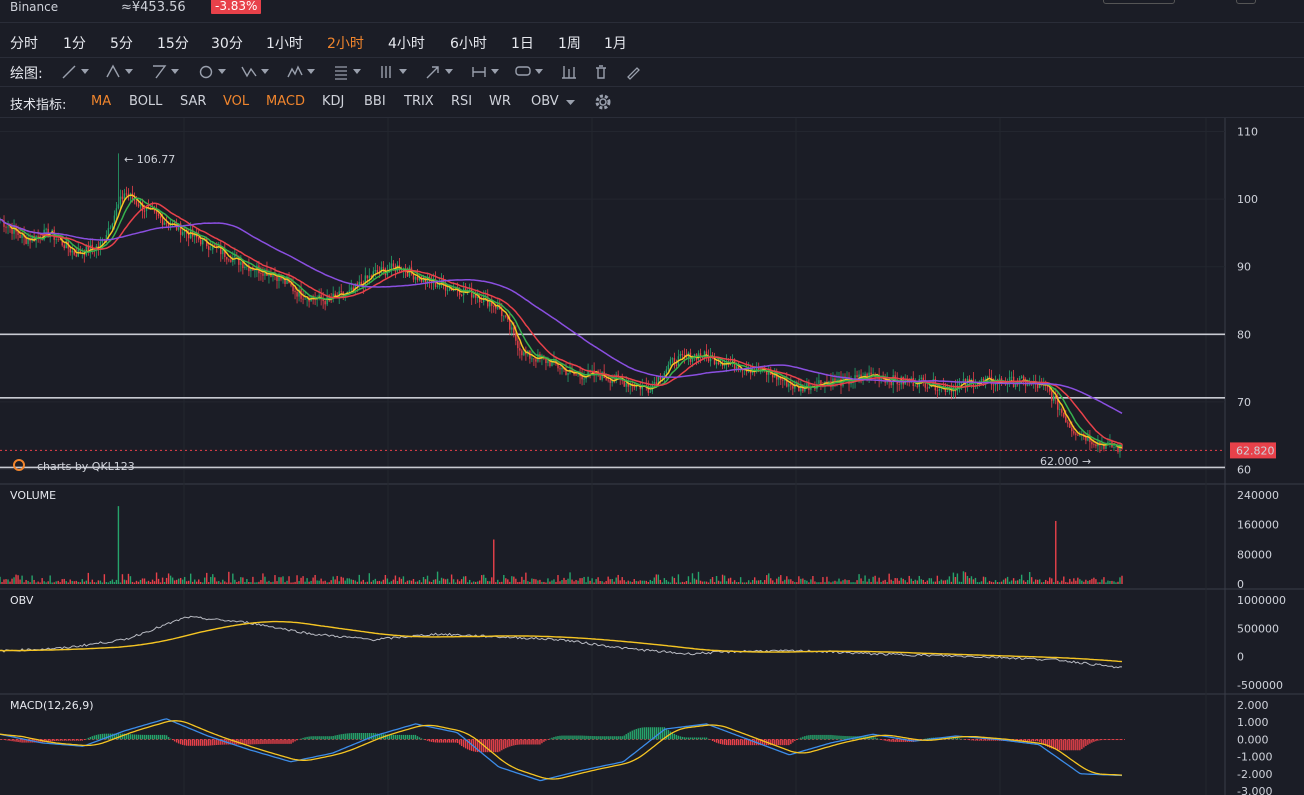  Describe the element at coordinates (569, 44) in the screenshot. I see `timeframe-10: 1周` at that location.